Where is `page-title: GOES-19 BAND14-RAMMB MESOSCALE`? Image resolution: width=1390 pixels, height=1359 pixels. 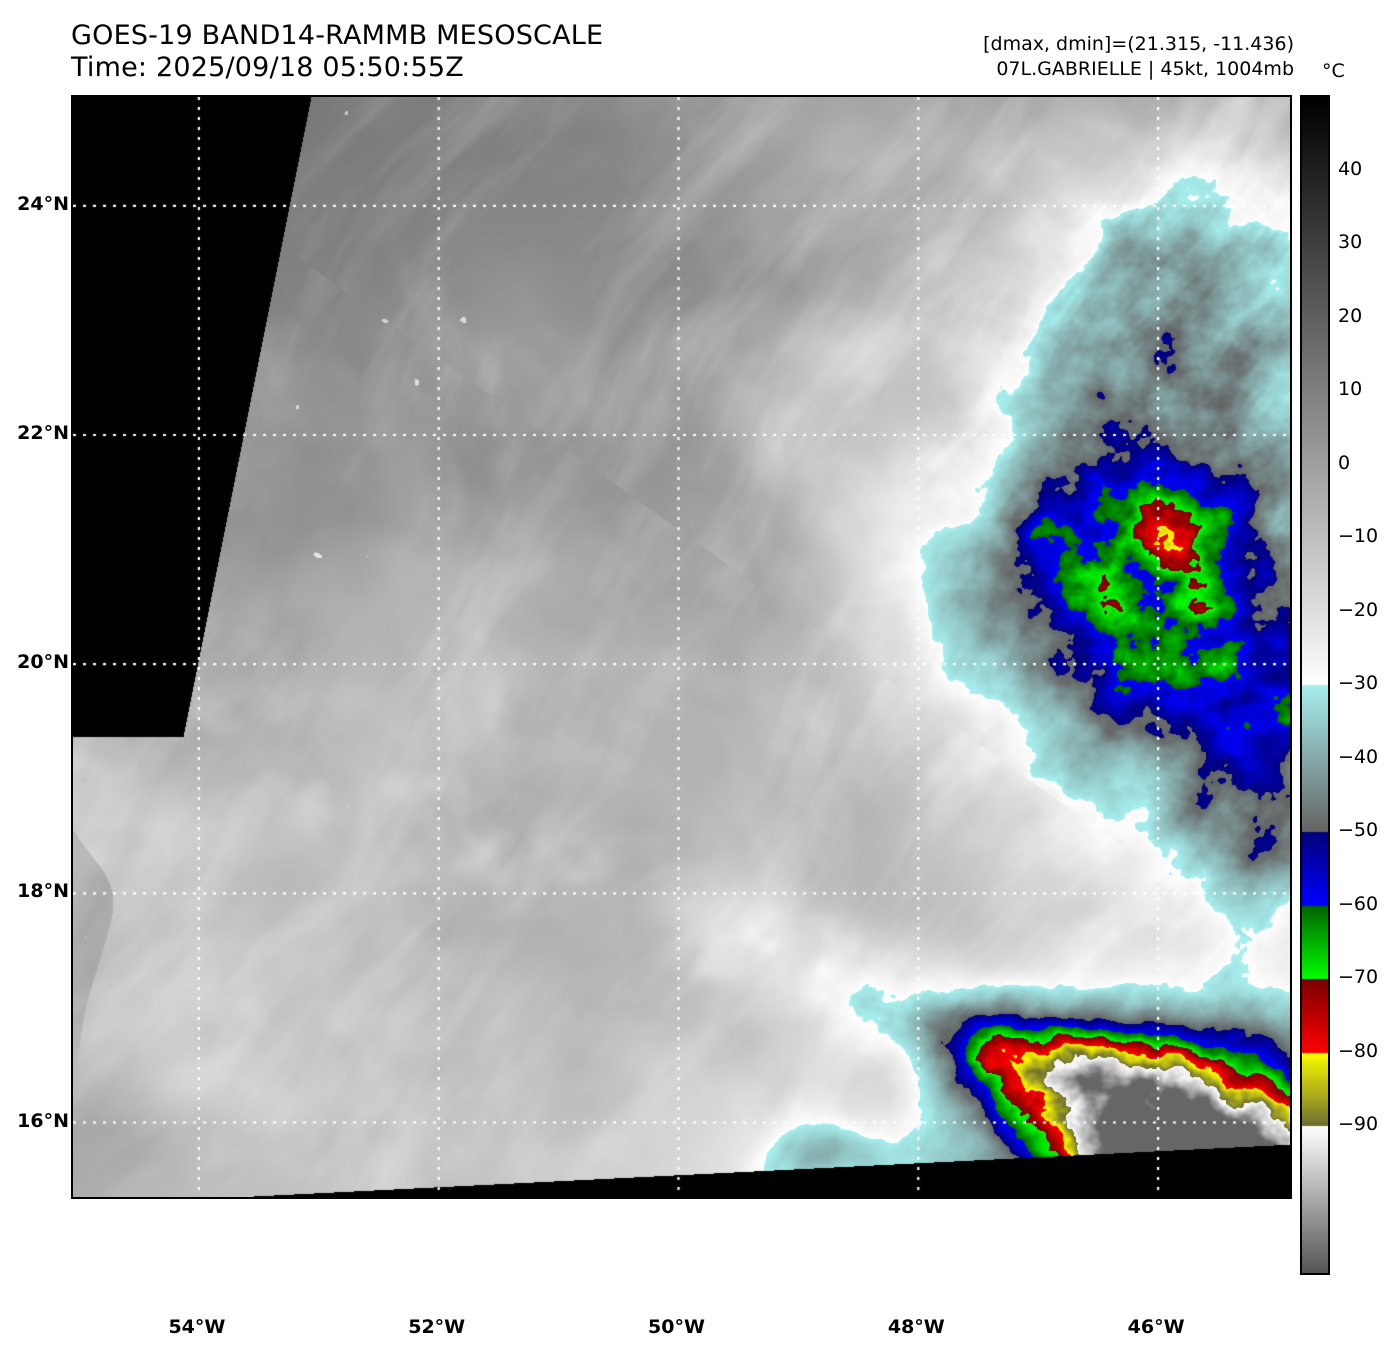
page-title: GOES-19 BAND14-RAMMB MESOSCALE is located at coordinates (337, 35).